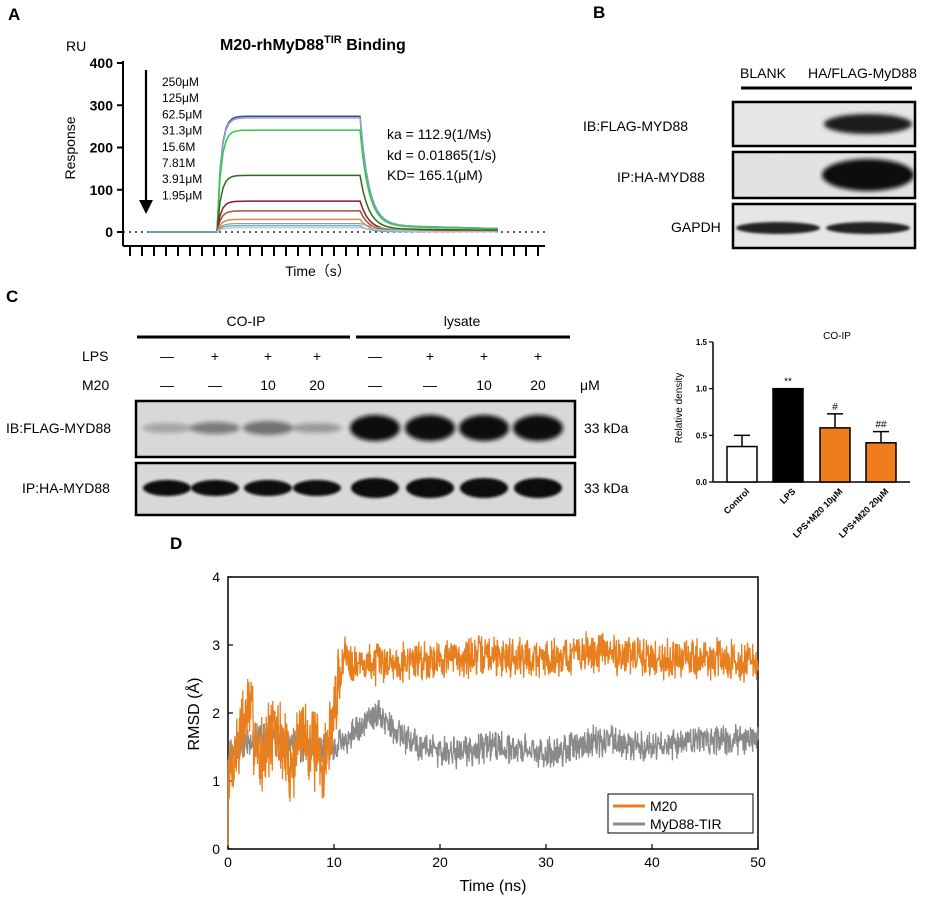  What do you see at coordinates (146, 207) in the screenshot?
I see `concentration-arrow-head` at bounding box center [146, 207].